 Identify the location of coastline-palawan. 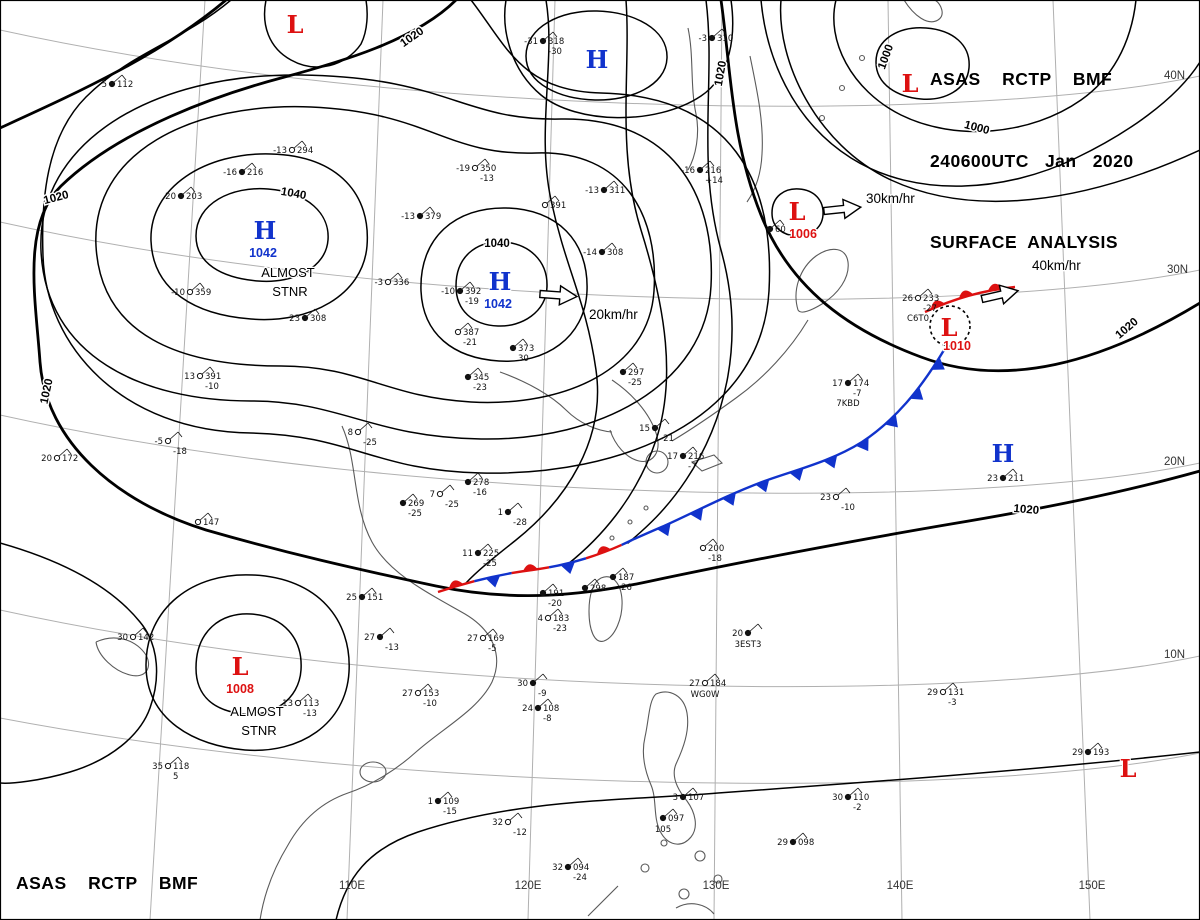
(603, 901).